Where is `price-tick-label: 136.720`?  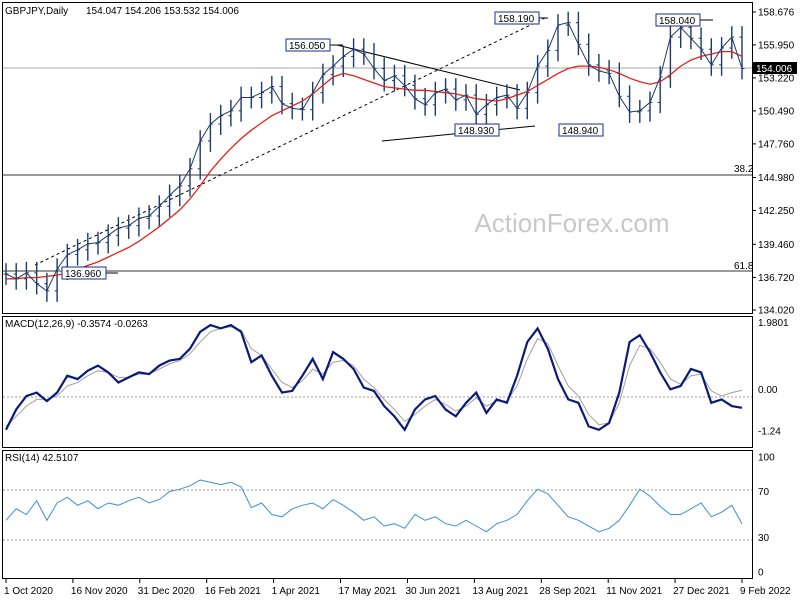 price-tick-label: 136.720 is located at coordinates (776, 278).